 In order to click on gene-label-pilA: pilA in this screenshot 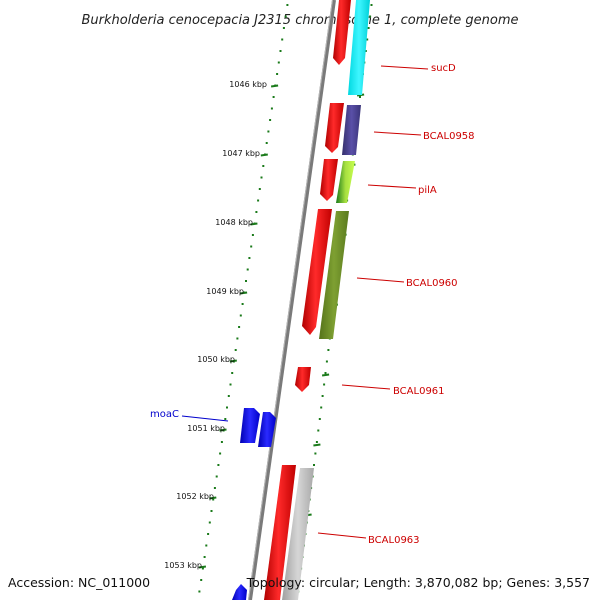, I will do `click(427, 190)`.